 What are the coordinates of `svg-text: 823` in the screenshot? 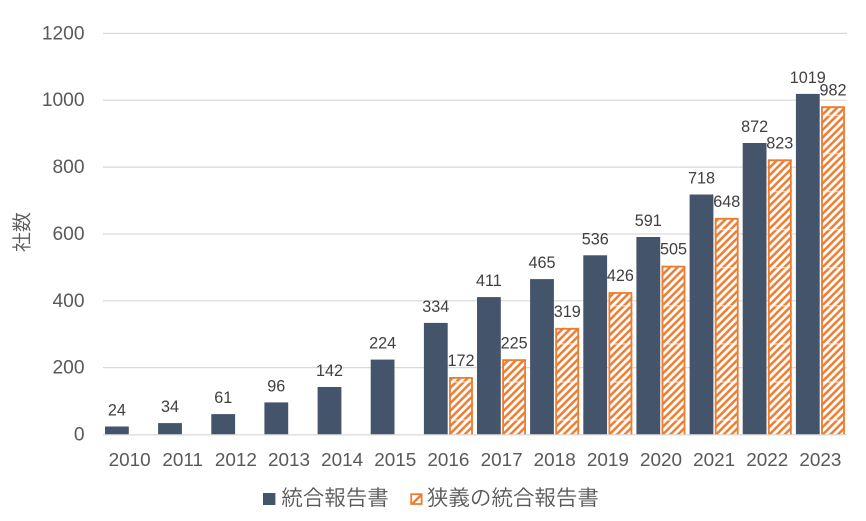 It's located at (779, 143).